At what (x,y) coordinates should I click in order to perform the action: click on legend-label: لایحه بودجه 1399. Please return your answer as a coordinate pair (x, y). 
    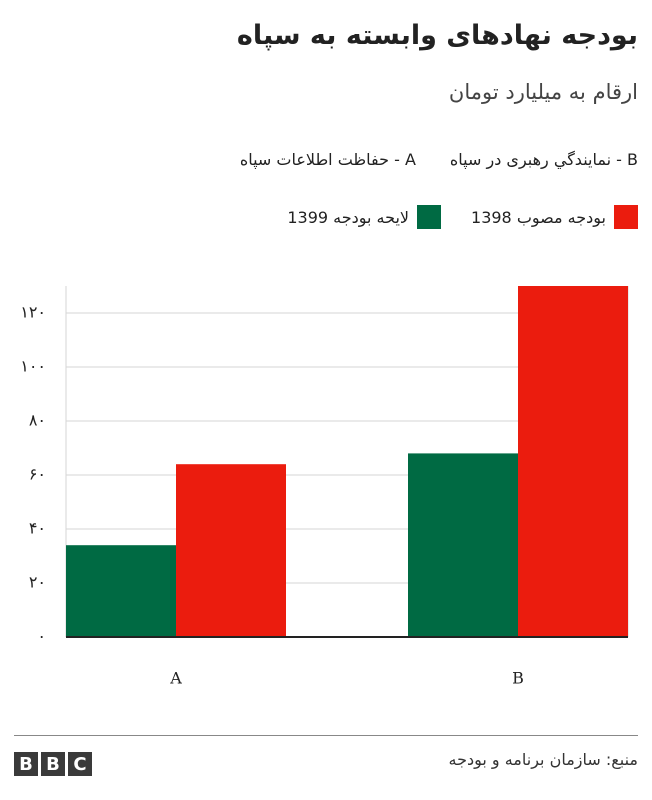
    Looking at the image, I should click on (348, 217).